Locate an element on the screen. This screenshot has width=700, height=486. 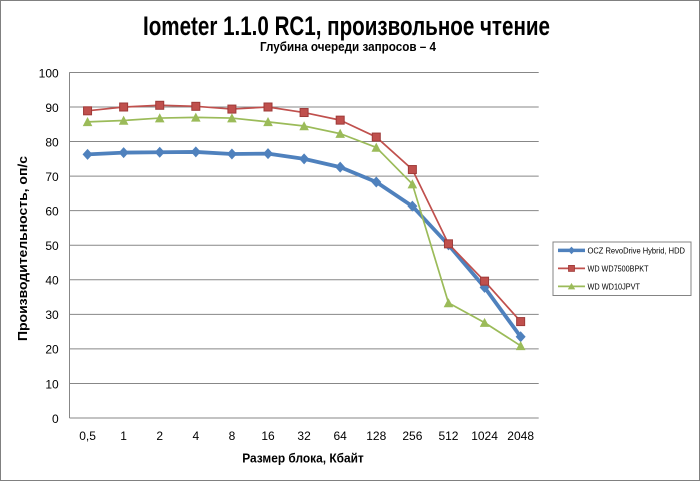
svg-text: 40 is located at coordinates (52, 281).